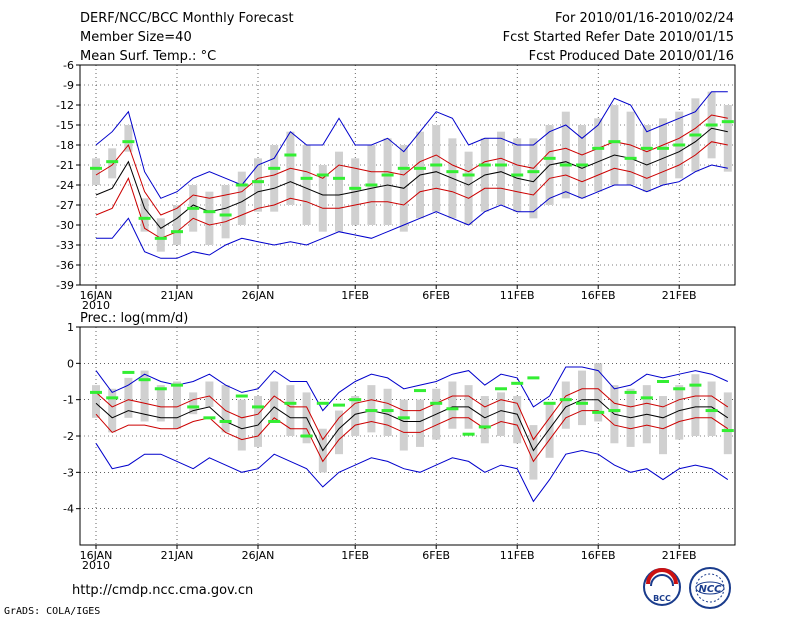  What do you see at coordinates (136, 37) in the screenshot?
I see `header-member-size: Member Size=40` at bounding box center [136, 37].